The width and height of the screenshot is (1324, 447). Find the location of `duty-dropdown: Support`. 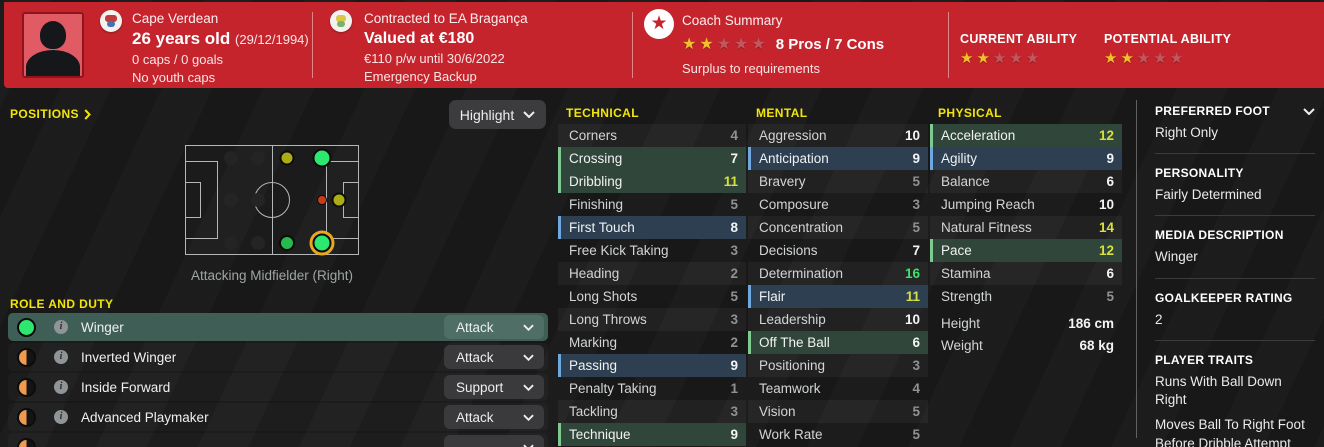

duty-dropdown: Support is located at coordinates (494, 387).